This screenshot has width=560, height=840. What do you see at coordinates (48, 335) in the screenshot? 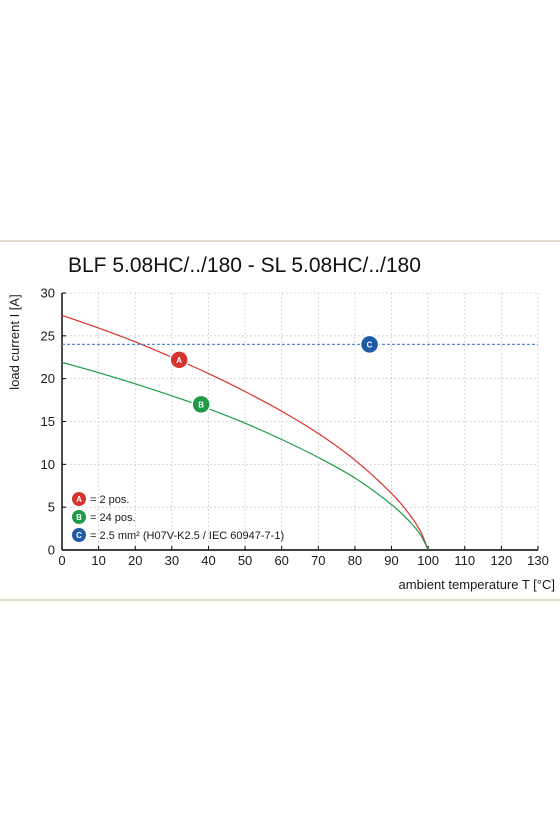
I see `y-tick-label: 25` at bounding box center [48, 335].